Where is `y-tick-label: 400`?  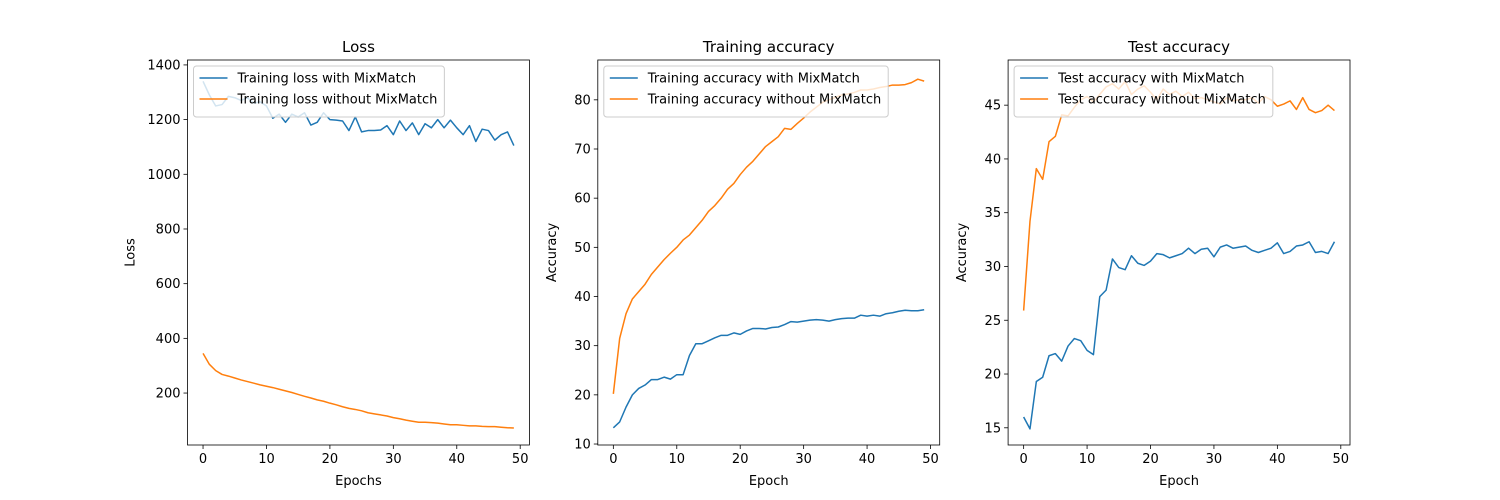
y-tick-label: 400 is located at coordinates (168, 339).